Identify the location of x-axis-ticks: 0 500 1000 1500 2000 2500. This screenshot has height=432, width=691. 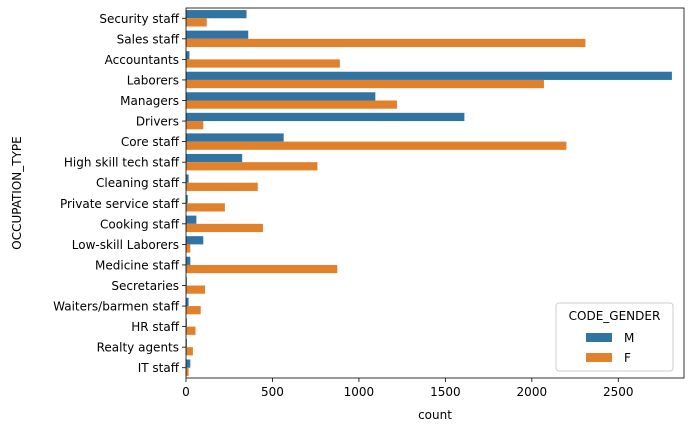
(408, 388).